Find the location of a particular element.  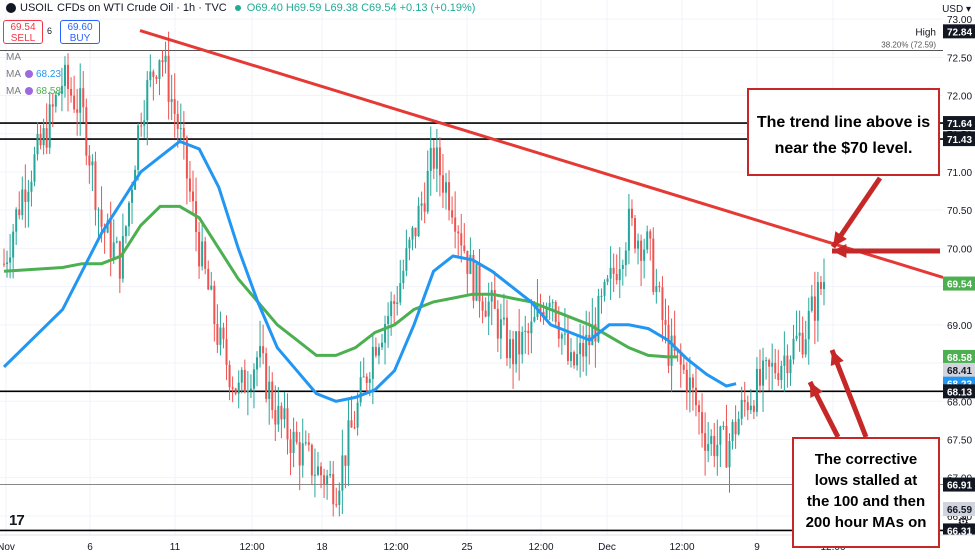

y-tick-label: 67.50 is located at coordinates (959, 440).